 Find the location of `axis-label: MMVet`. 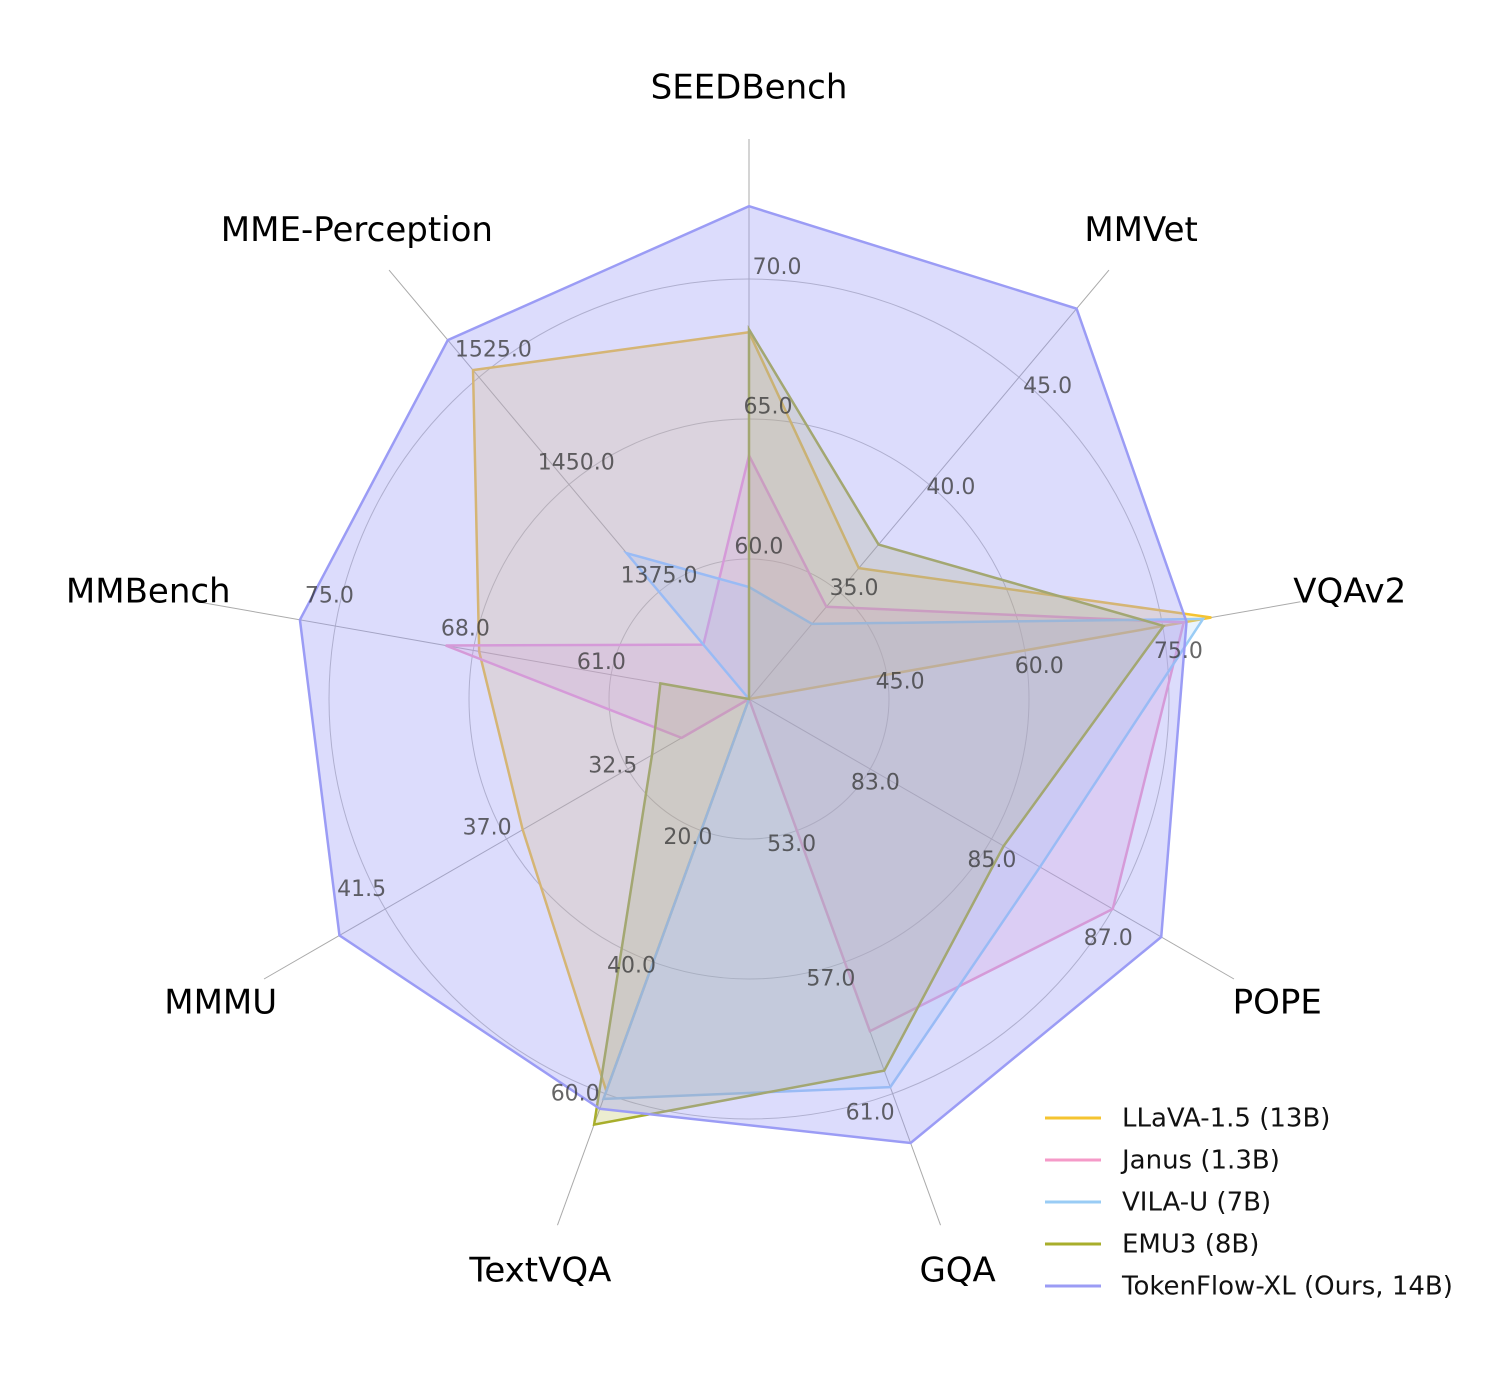

axis-label: MMVet is located at coordinates (1141, 230).